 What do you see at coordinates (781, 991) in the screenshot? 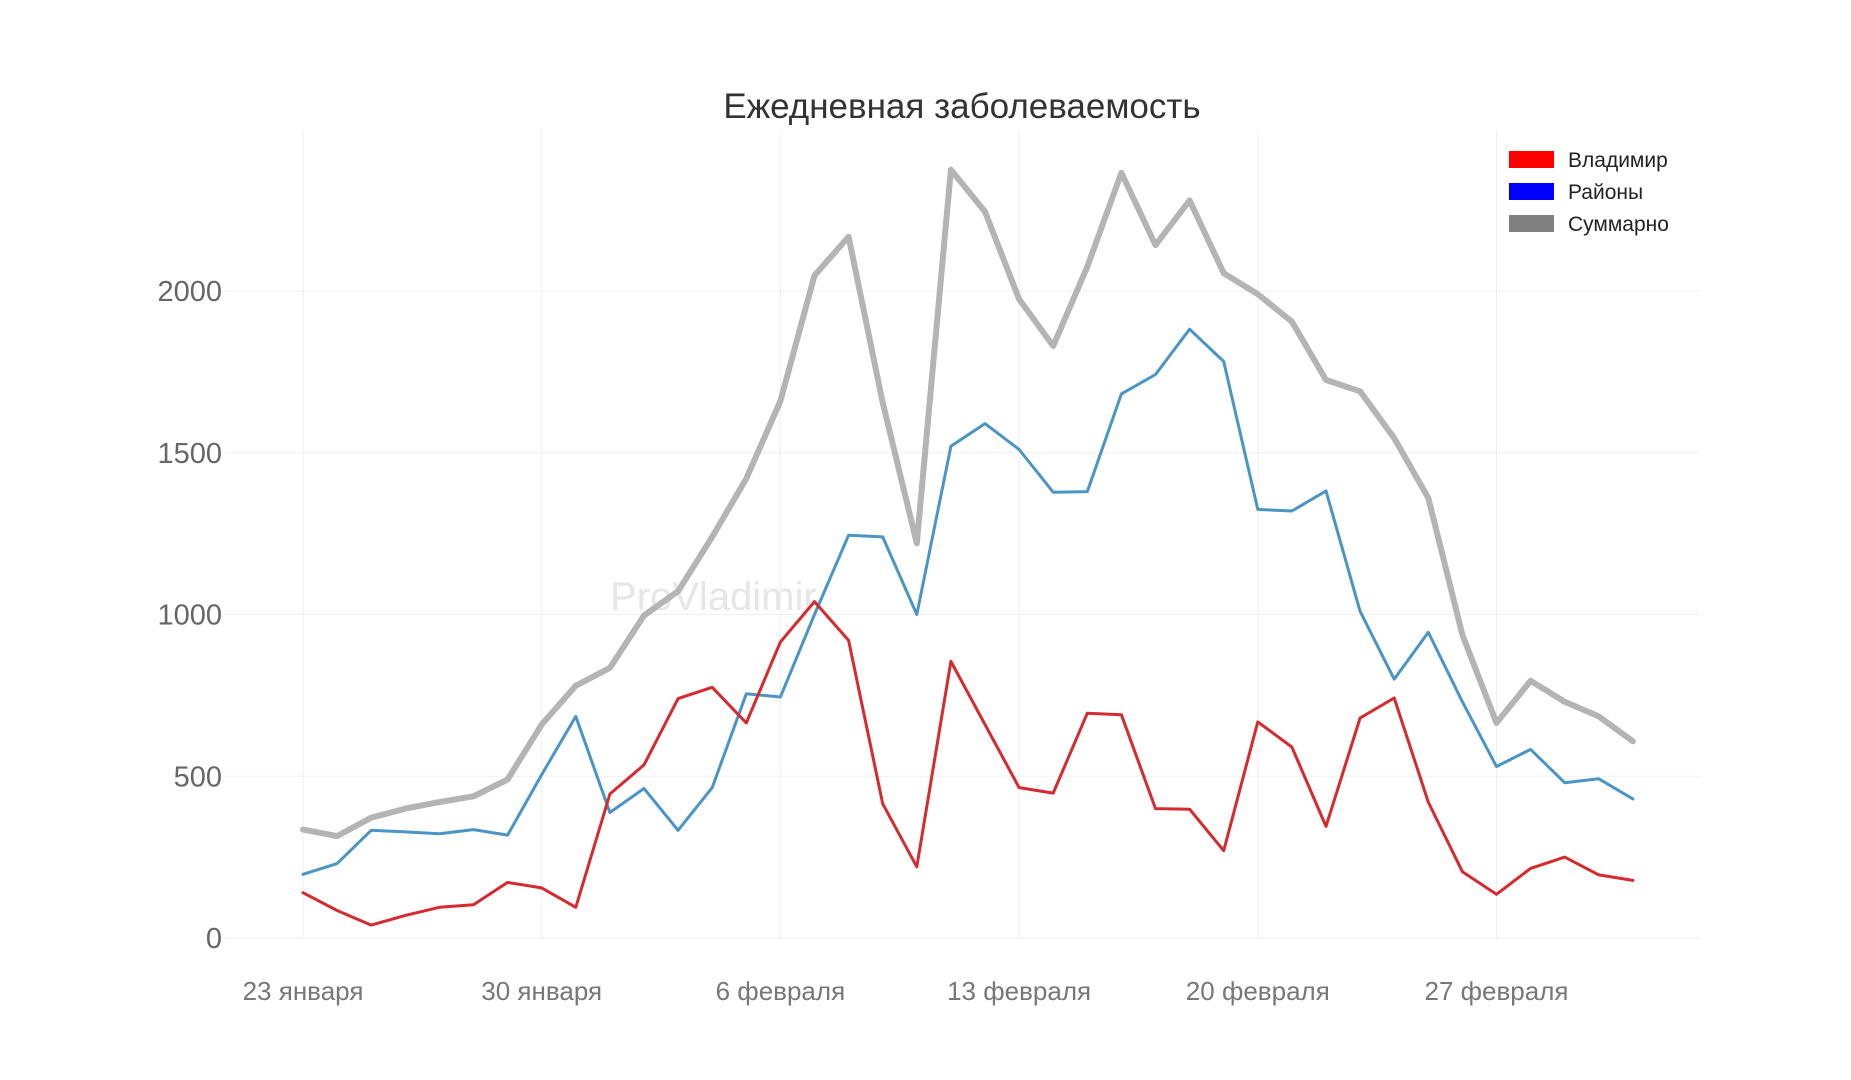
I see `x-tick-label: 6 февраля` at bounding box center [781, 991].